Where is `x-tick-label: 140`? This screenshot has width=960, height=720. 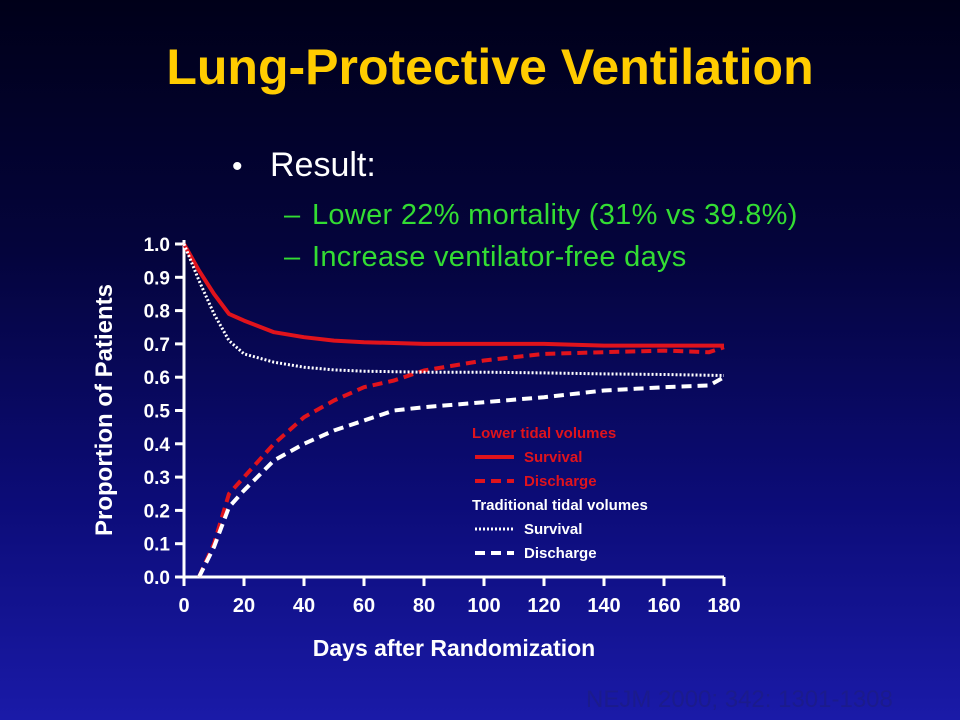 x-tick-label: 140 is located at coordinates (603, 606).